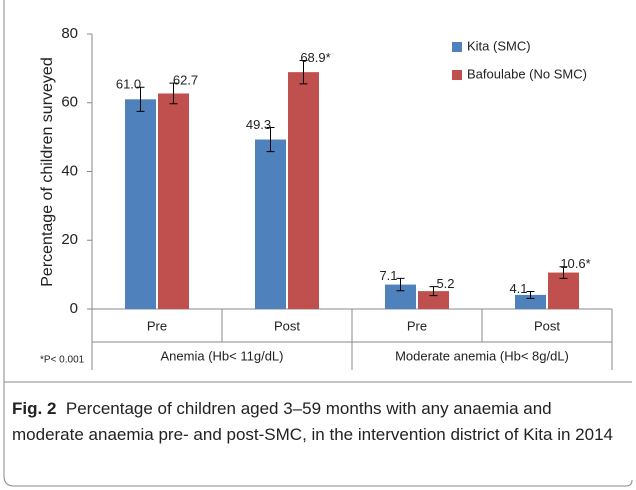 The image size is (636, 490). I want to click on footnote: *P< 0.001, so click(62, 360).